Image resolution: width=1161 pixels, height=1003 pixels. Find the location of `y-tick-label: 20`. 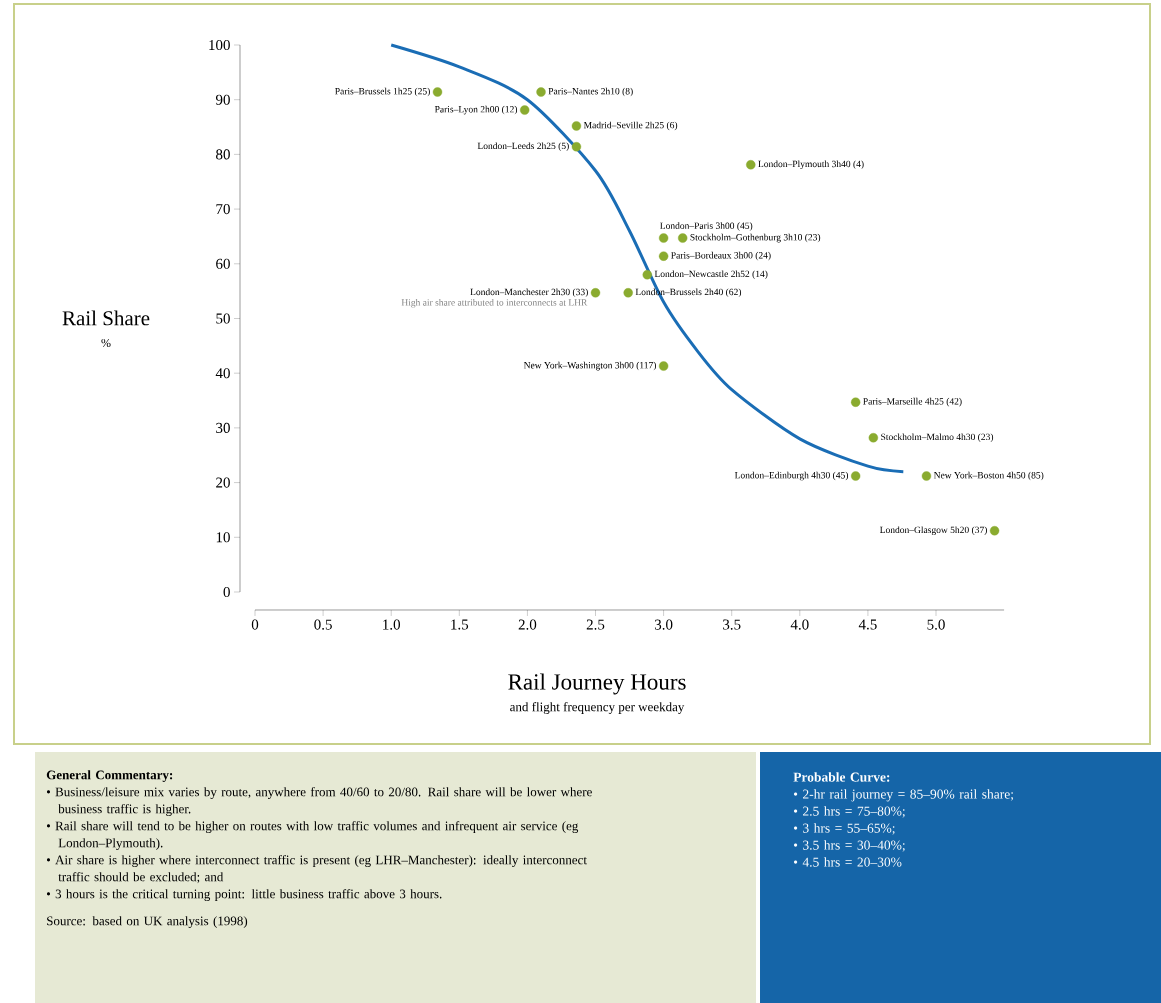

y-tick-label: 20 is located at coordinates (223, 482).